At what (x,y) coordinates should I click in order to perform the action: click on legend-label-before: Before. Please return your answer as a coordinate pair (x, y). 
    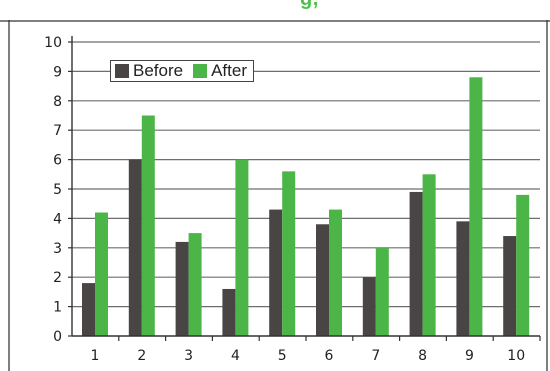
    Looking at the image, I should click on (158, 70).